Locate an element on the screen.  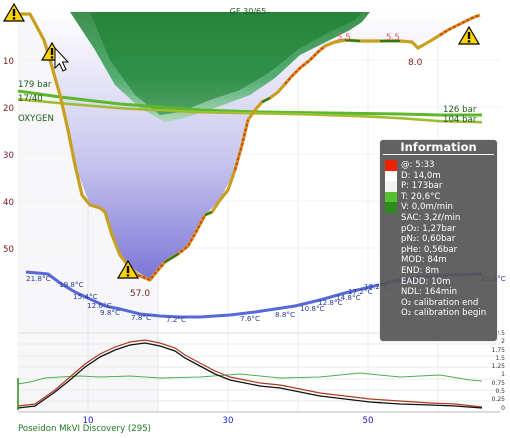
info-row-event: O₂ calibration end is located at coordinates (435, 303).